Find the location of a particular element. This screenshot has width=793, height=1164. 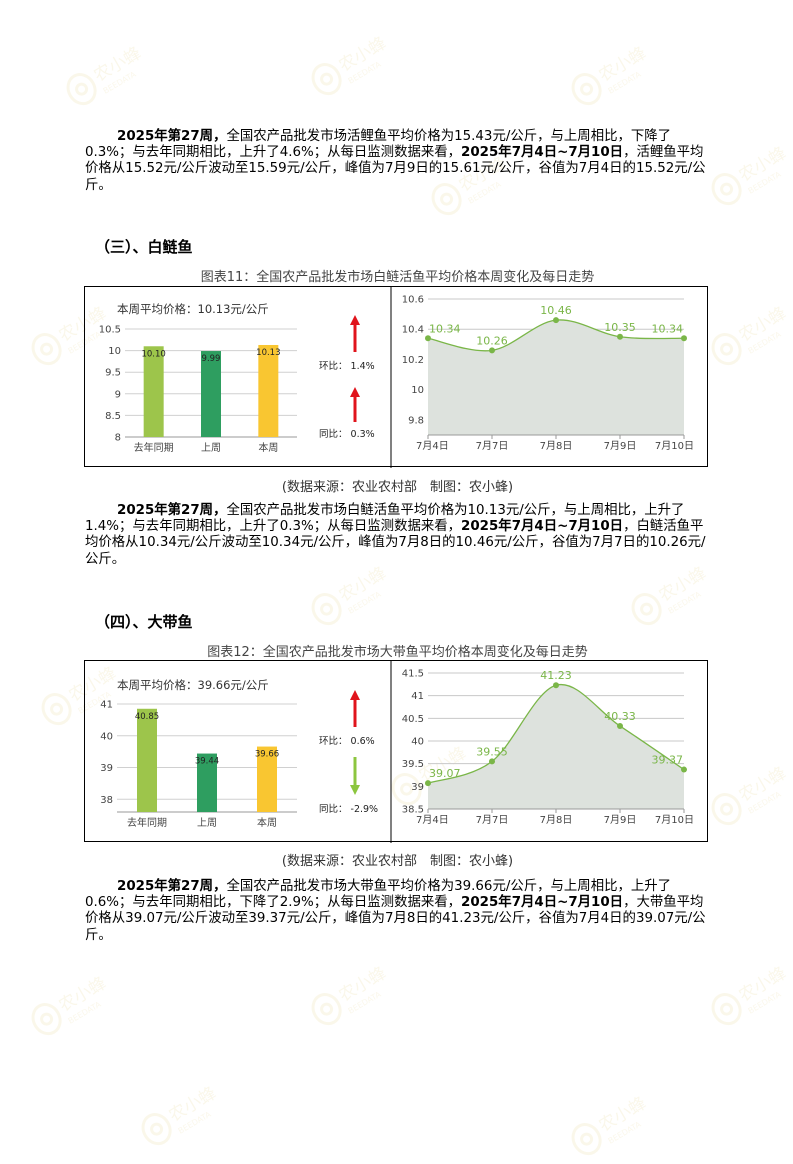

data-label: 39.07 is located at coordinates (445, 773).